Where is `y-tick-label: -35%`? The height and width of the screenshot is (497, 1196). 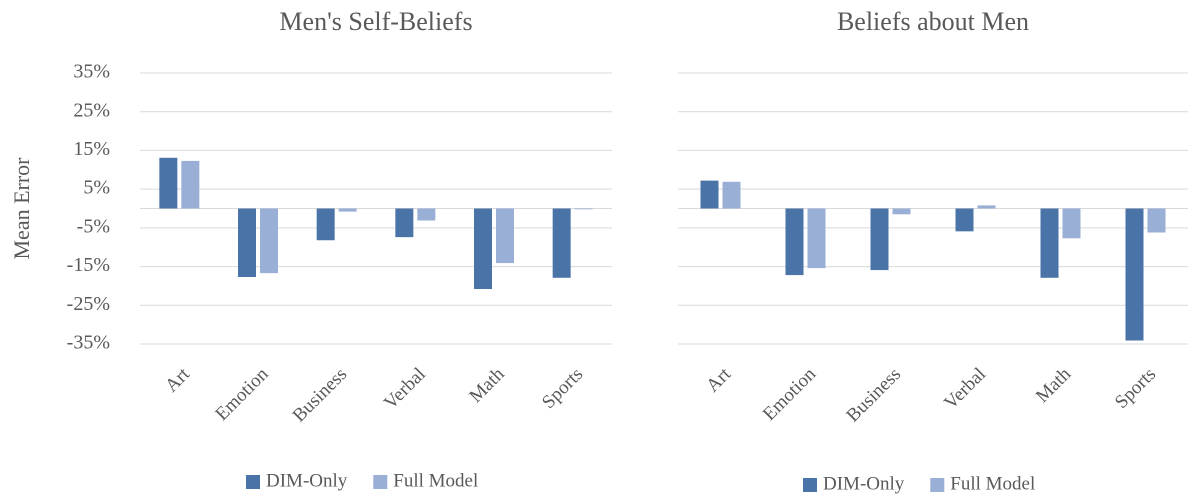
y-tick-label: -35% is located at coordinates (88, 343).